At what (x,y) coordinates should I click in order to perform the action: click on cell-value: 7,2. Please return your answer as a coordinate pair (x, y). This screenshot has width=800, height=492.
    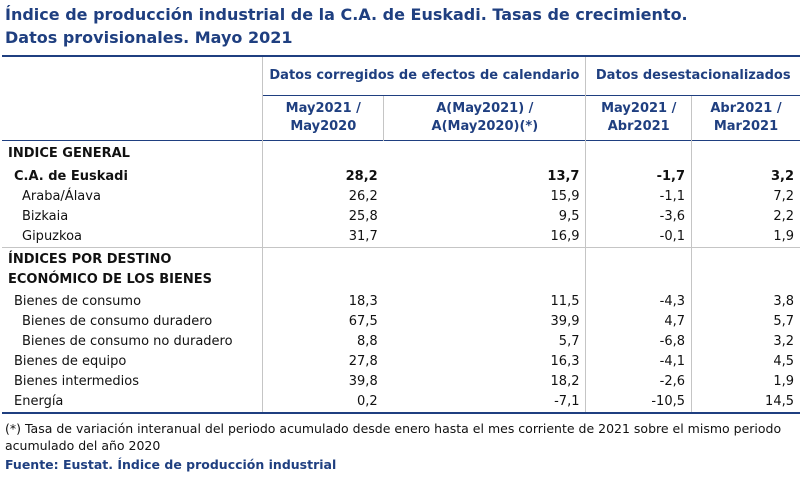
    Looking at the image, I should click on (745, 197).